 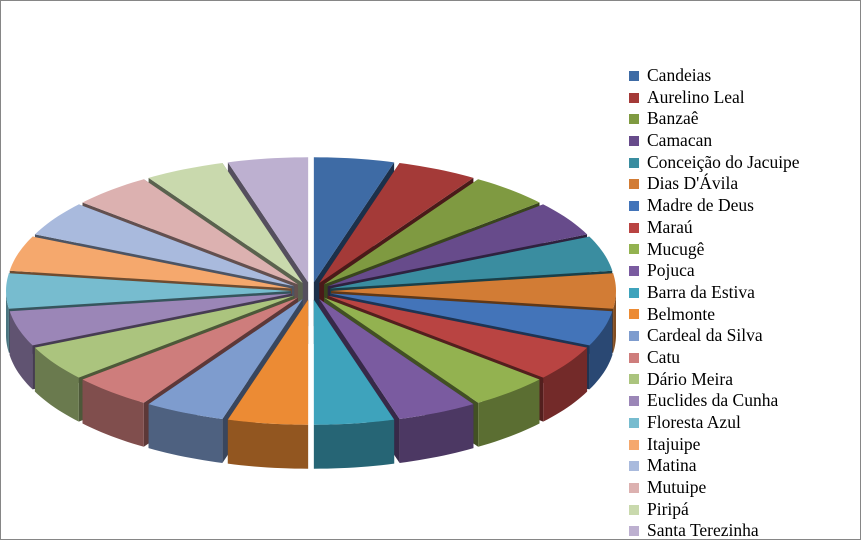 What do you see at coordinates (705, 335) in the screenshot?
I see `legend-label: Cardeal da Silva` at bounding box center [705, 335].